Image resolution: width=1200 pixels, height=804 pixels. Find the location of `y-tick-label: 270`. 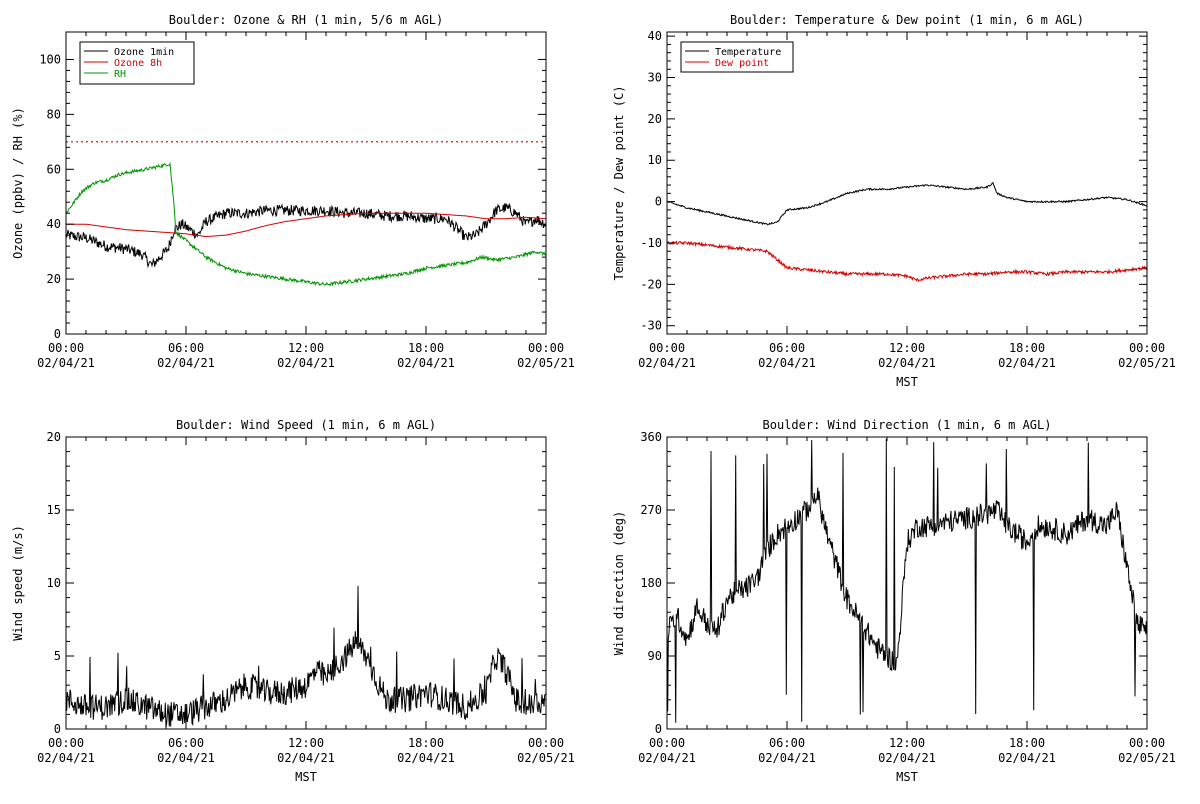

y-tick-label: 270 is located at coordinates (651, 510).